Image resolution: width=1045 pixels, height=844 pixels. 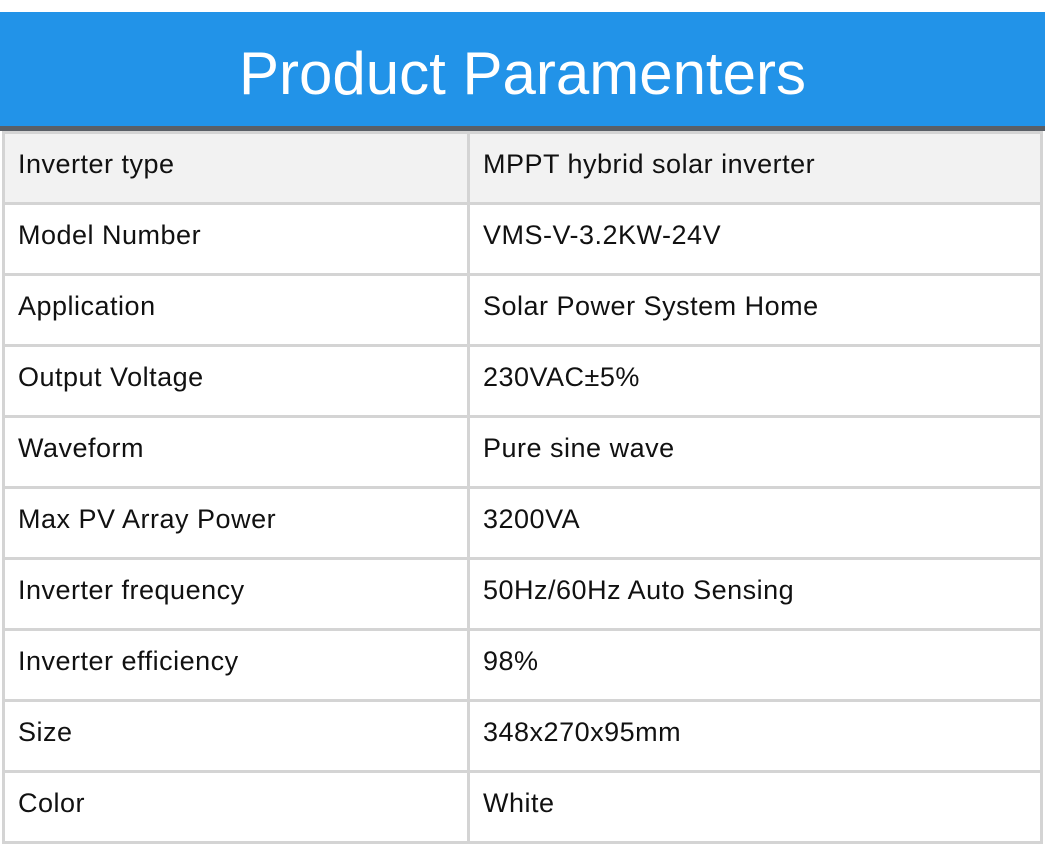 What do you see at coordinates (236, 452) in the screenshot?
I see `parameter-name: Waveform` at bounding box center [236, 452].